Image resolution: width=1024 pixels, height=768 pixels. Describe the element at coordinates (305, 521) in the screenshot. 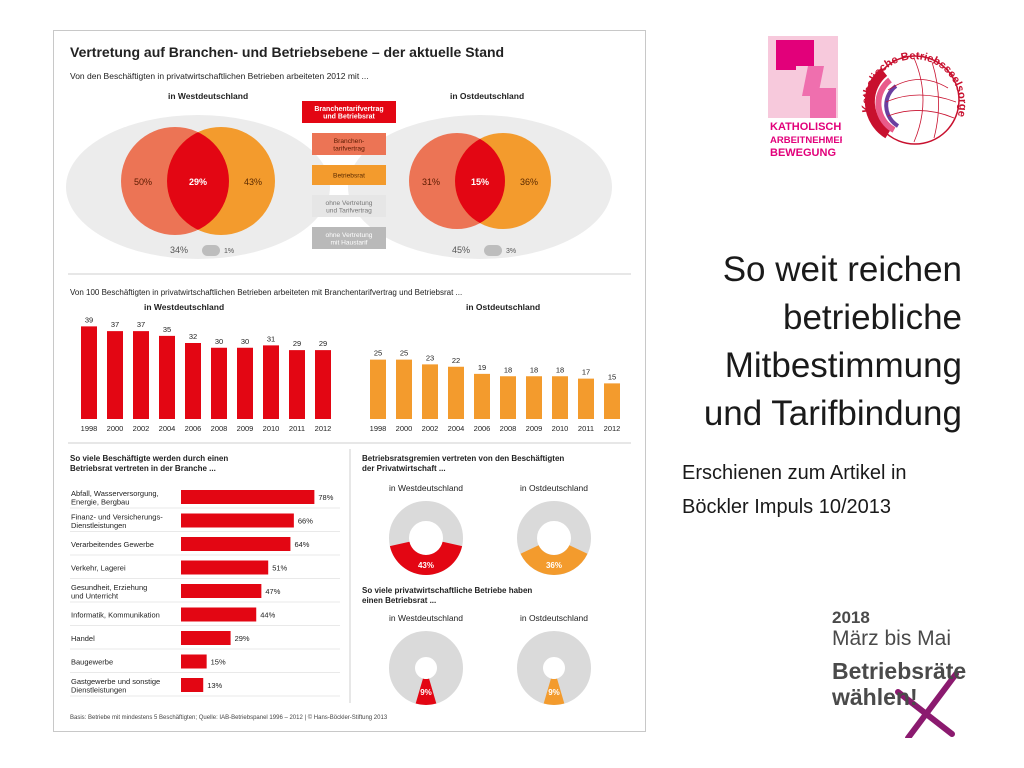

I see `hbar-value-label: 66%` at that location.